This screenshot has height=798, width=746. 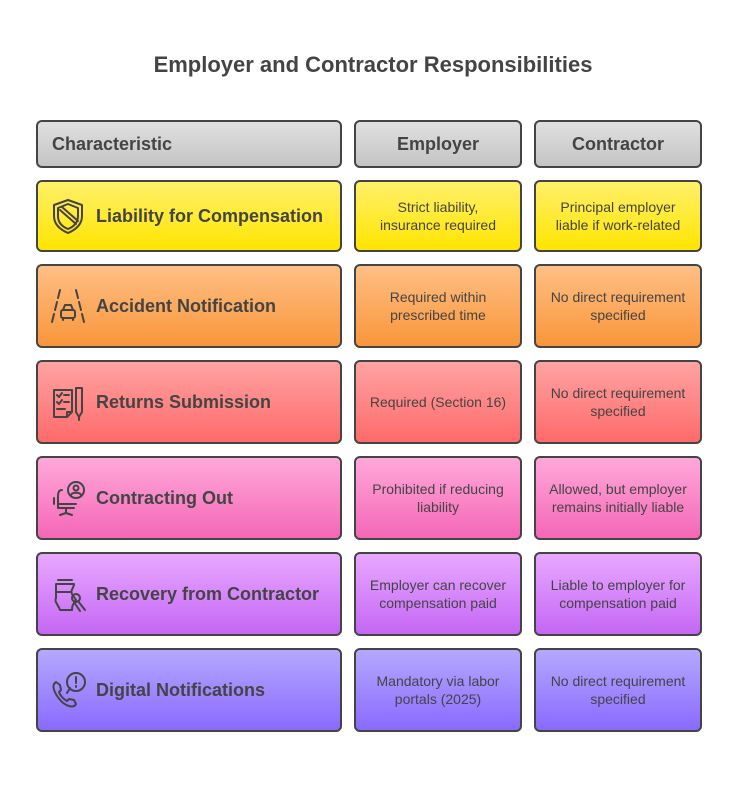 What do you see at coordinates (189, 144) in the screenshot?
I see `header-characteristic: Characteristic` at bounding box center [189, 144].